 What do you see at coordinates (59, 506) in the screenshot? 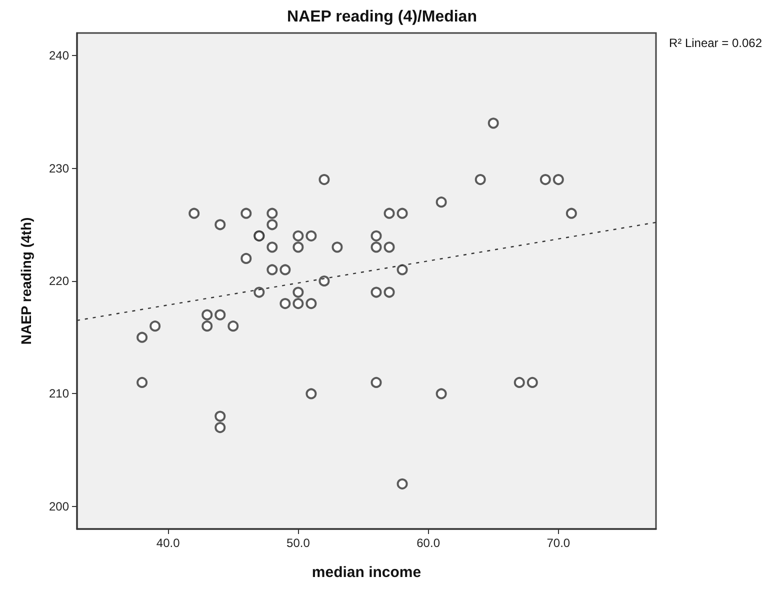
I see `y-tick-label: 200` at bounding box center [59, 506].